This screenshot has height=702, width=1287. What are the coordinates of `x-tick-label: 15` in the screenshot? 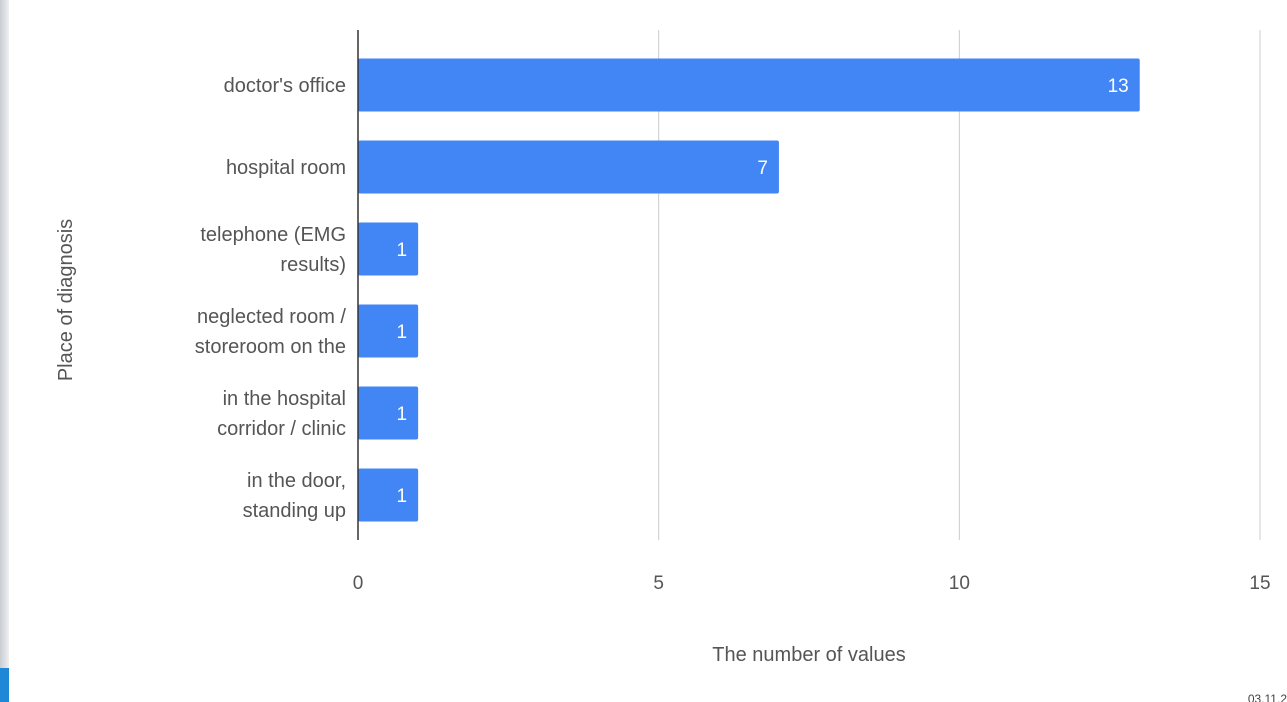 It's located at (1259, 583).